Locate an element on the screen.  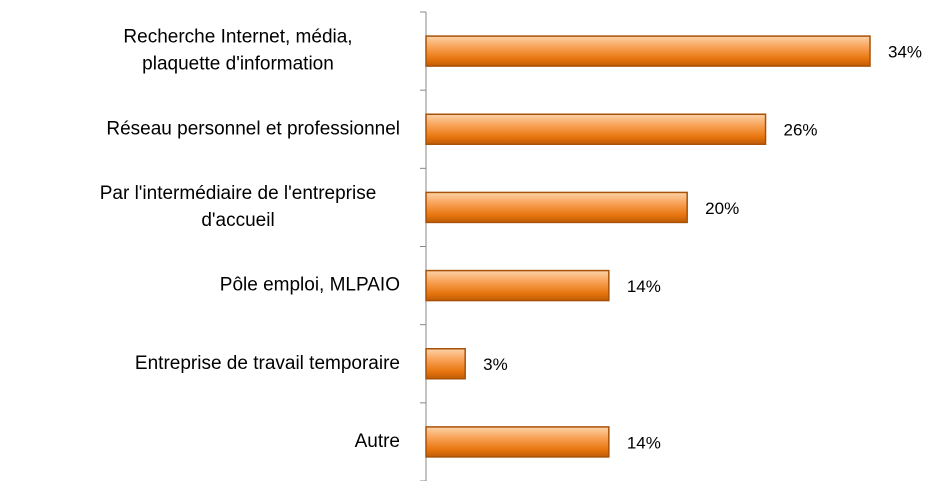
category-label: Autre is located at coordinates (377, 441).